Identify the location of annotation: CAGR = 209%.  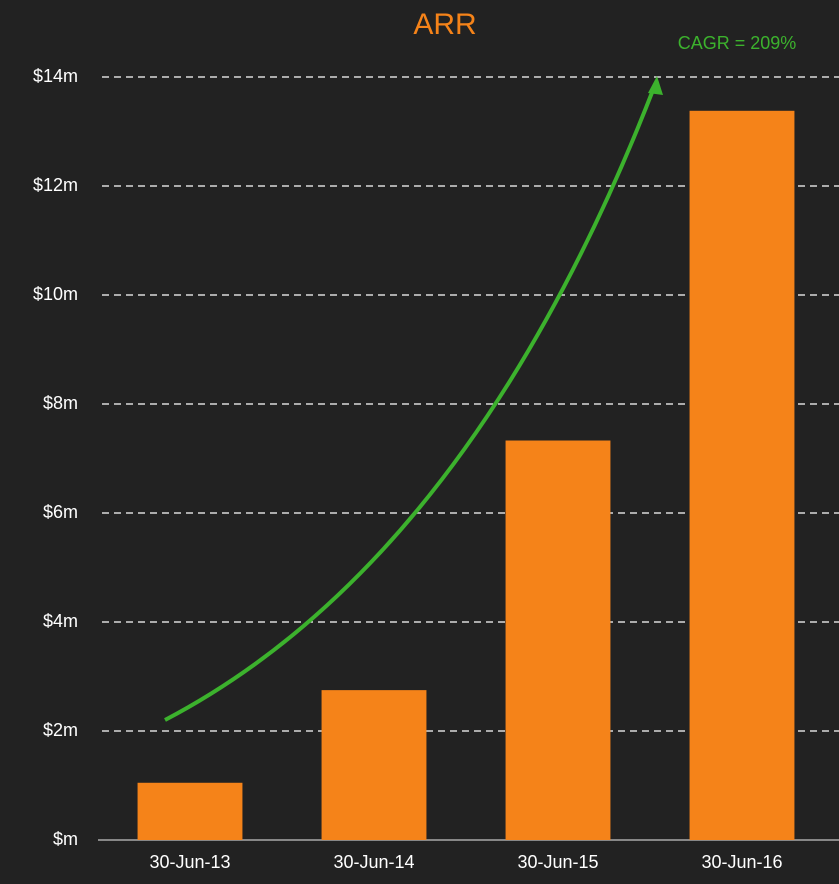
(737, 43).